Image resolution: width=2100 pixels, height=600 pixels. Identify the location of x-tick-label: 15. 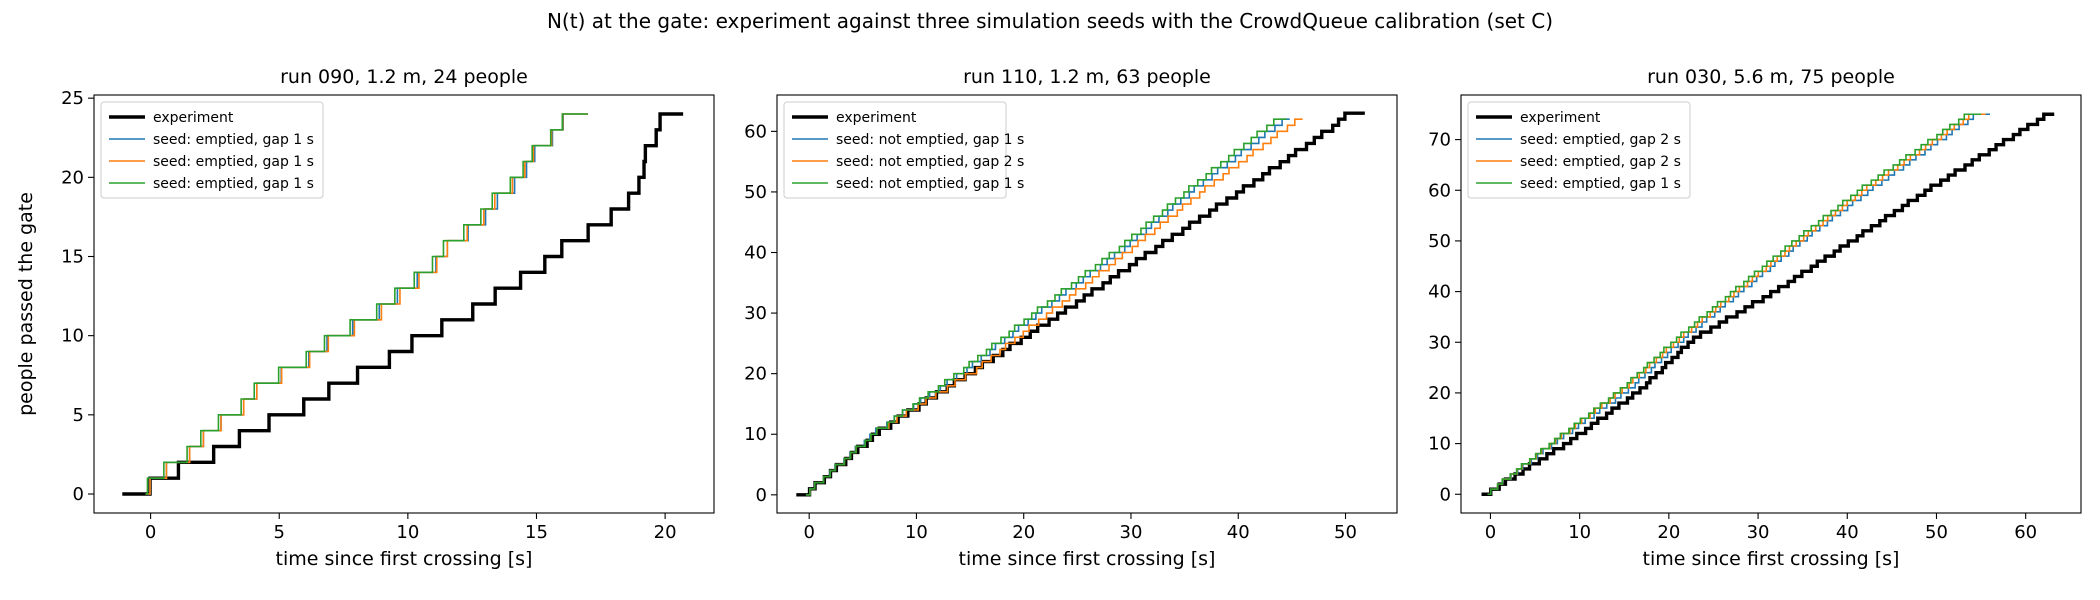
(536, 532).